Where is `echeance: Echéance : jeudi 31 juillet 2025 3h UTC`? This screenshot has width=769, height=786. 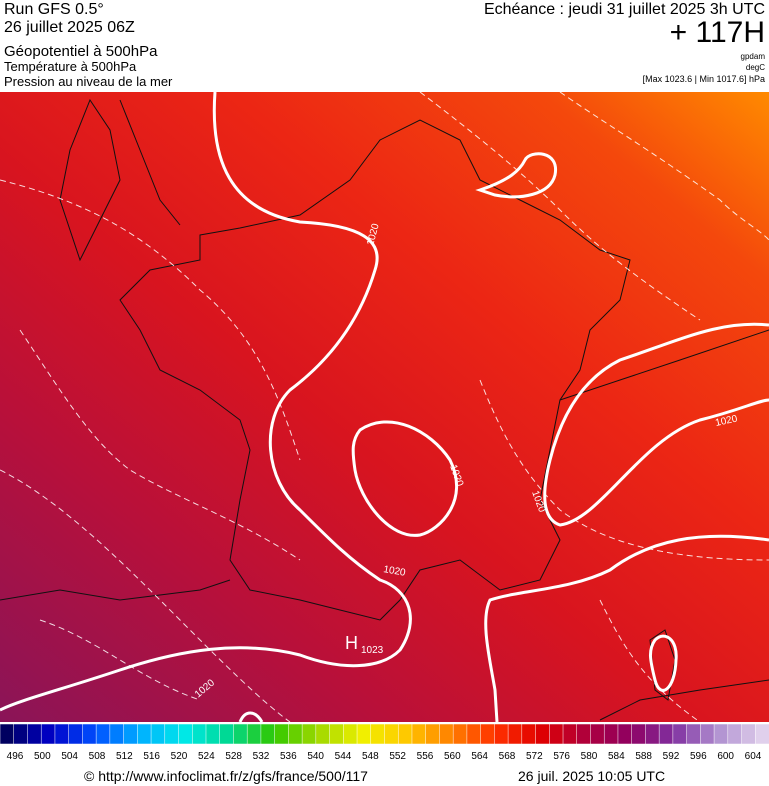 echeance: Echéance : jeudi 31 juillet 2025 3h UTC is located at coordinates (624, 9).